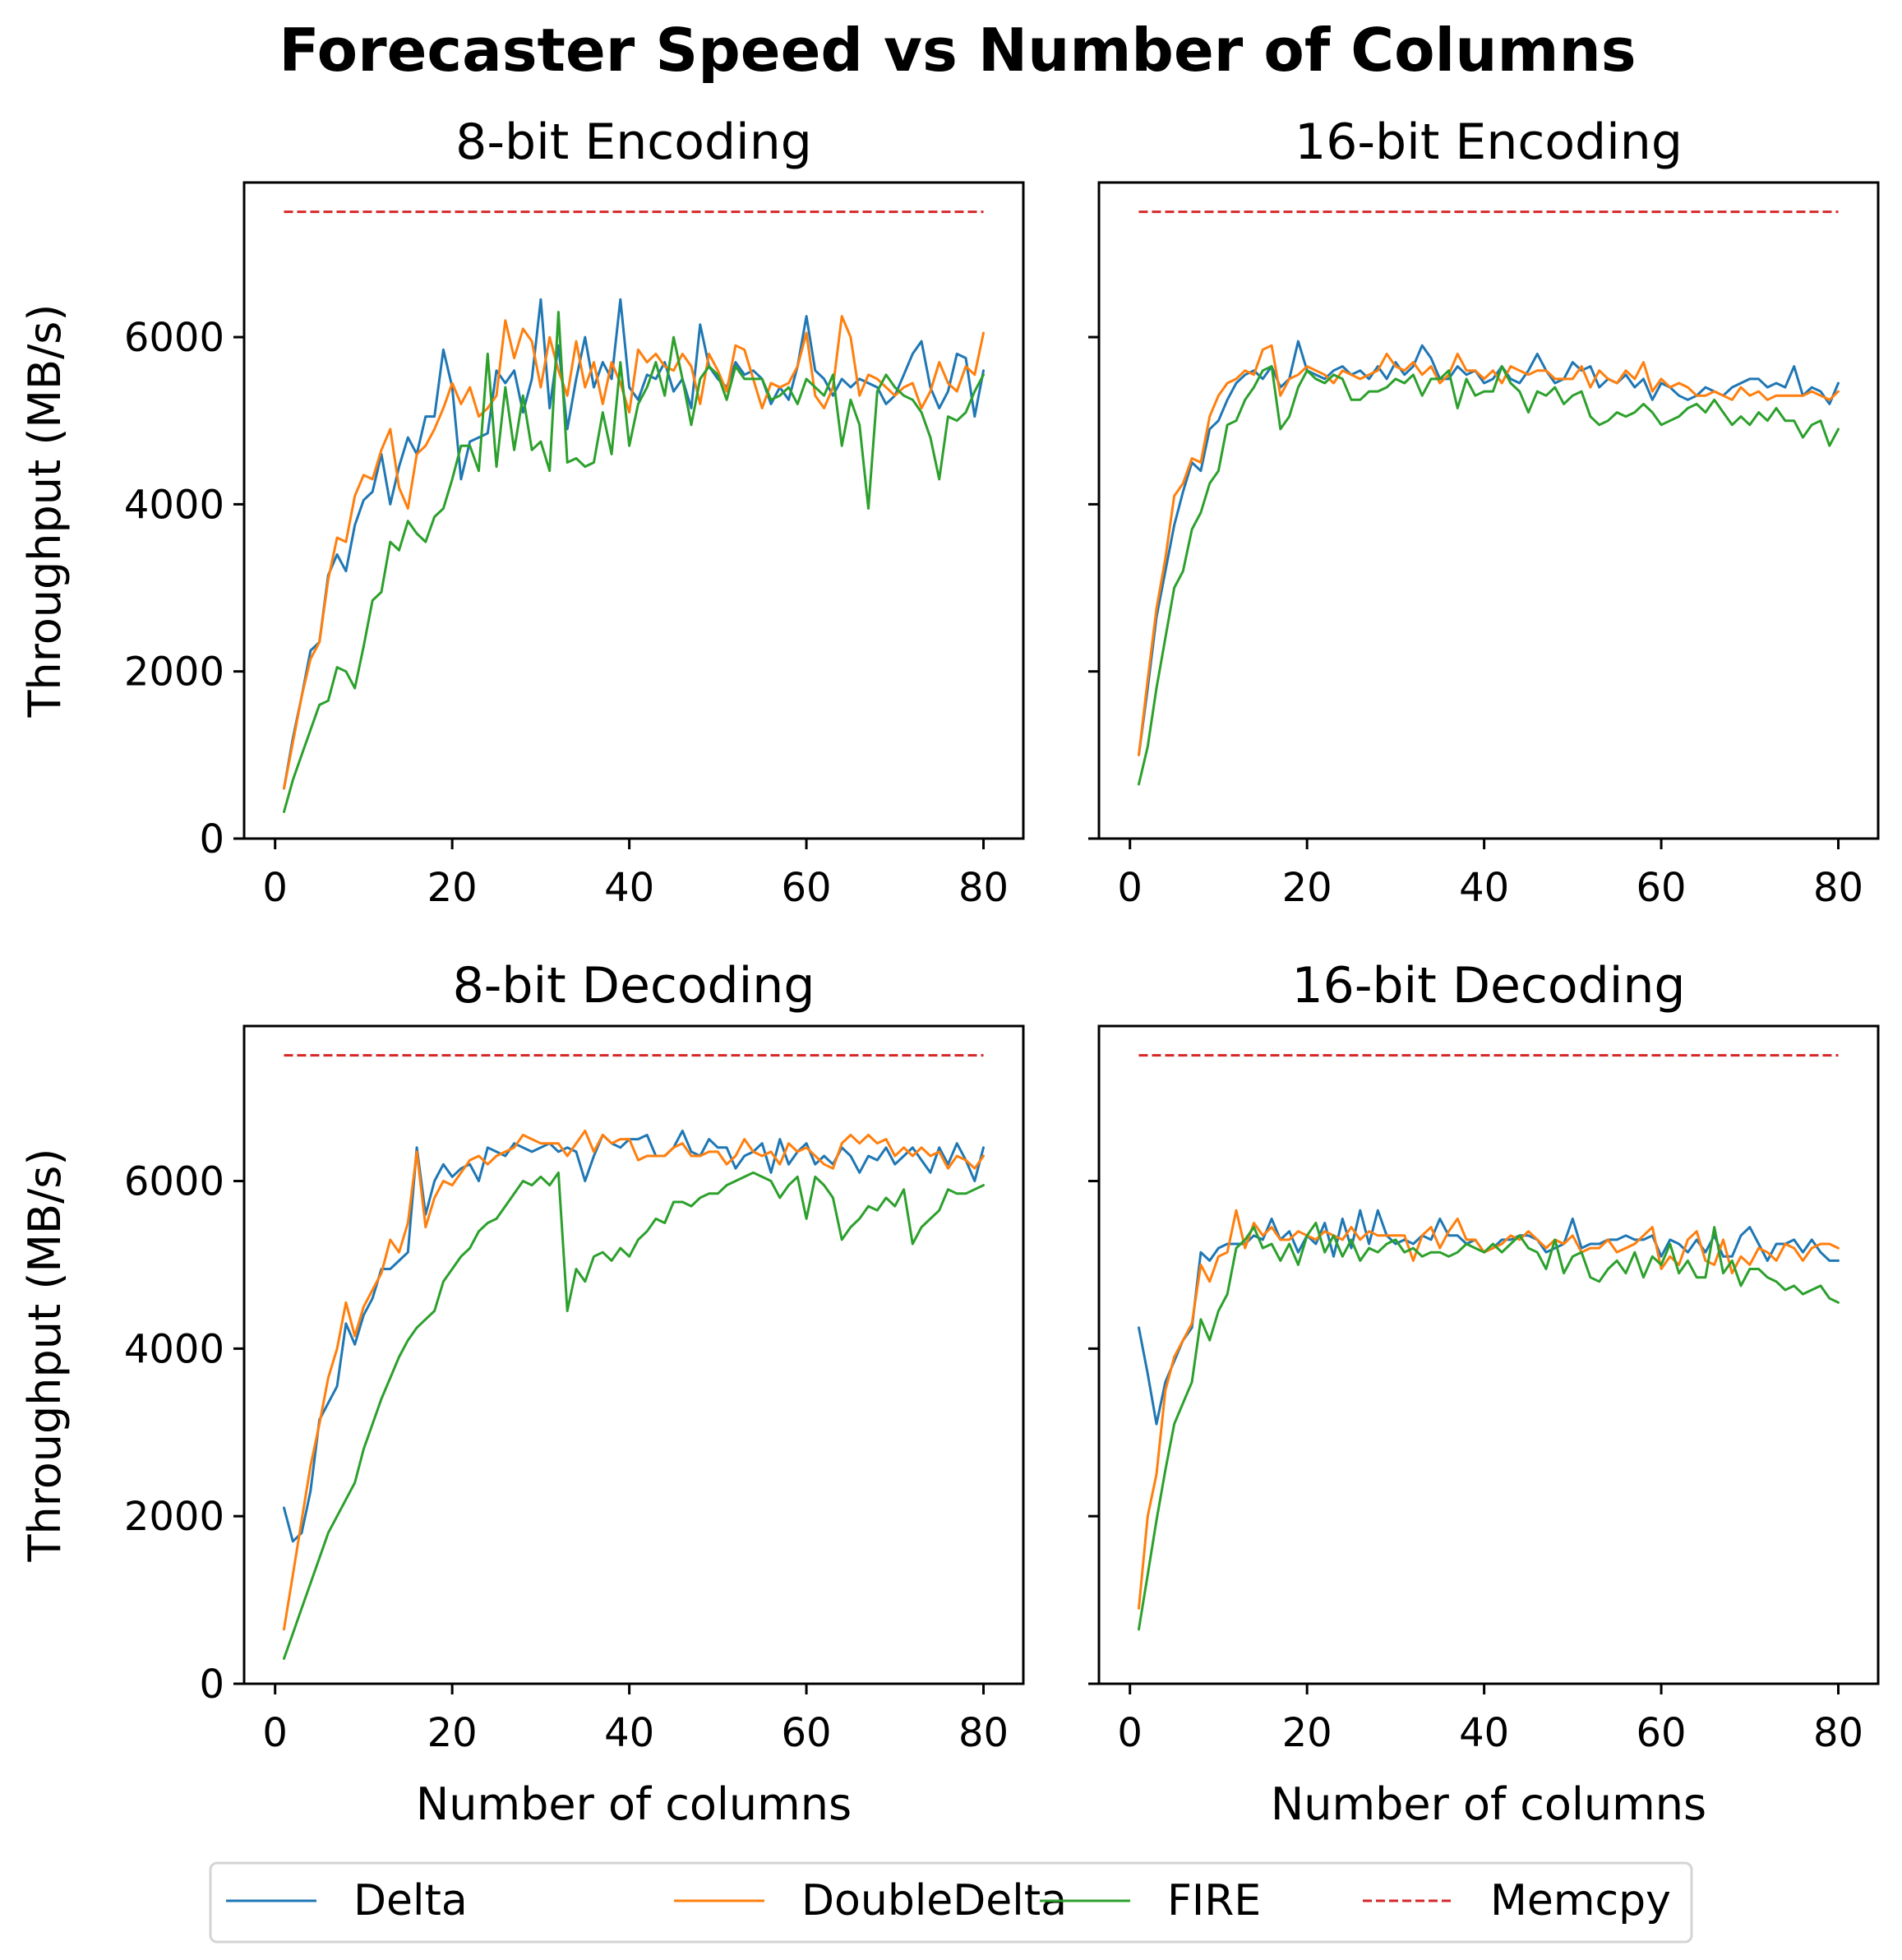  What do you see at coordinates (1580, 1900) in the screenshot?
I see `legend-label-memcpy: Memcpy` at bounding box center [1580, 1900].